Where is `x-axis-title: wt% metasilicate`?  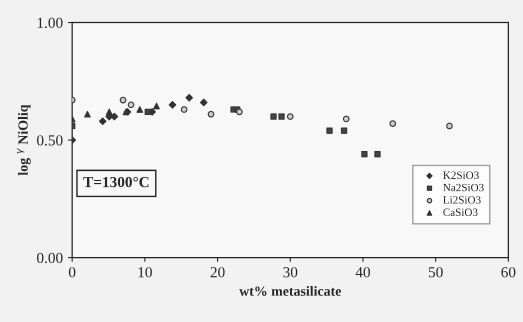 x-axis-title: wt% metasilicate is located at coordinates (290, 291).